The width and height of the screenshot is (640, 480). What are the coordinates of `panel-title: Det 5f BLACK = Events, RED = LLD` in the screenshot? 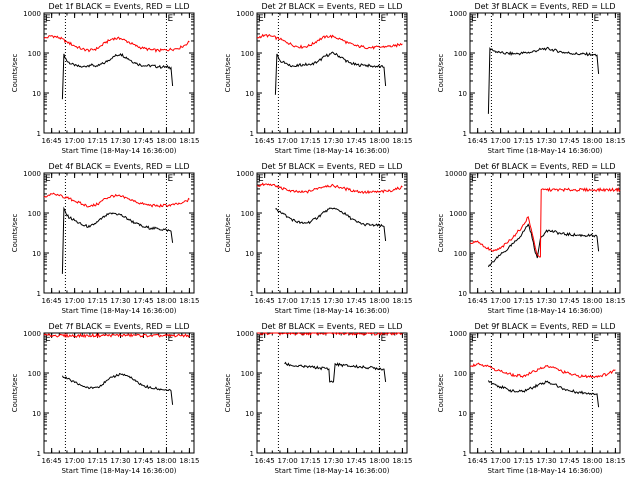 It's located at (331, 166).